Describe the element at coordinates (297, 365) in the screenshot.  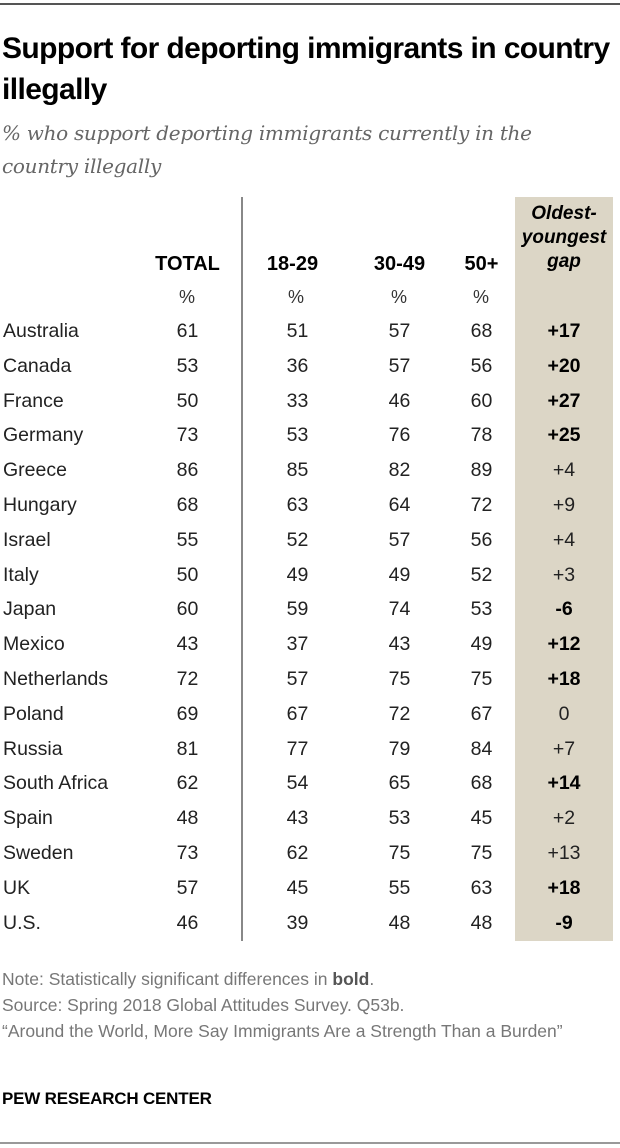
I see `age-18-29-cell: 36` at that location.